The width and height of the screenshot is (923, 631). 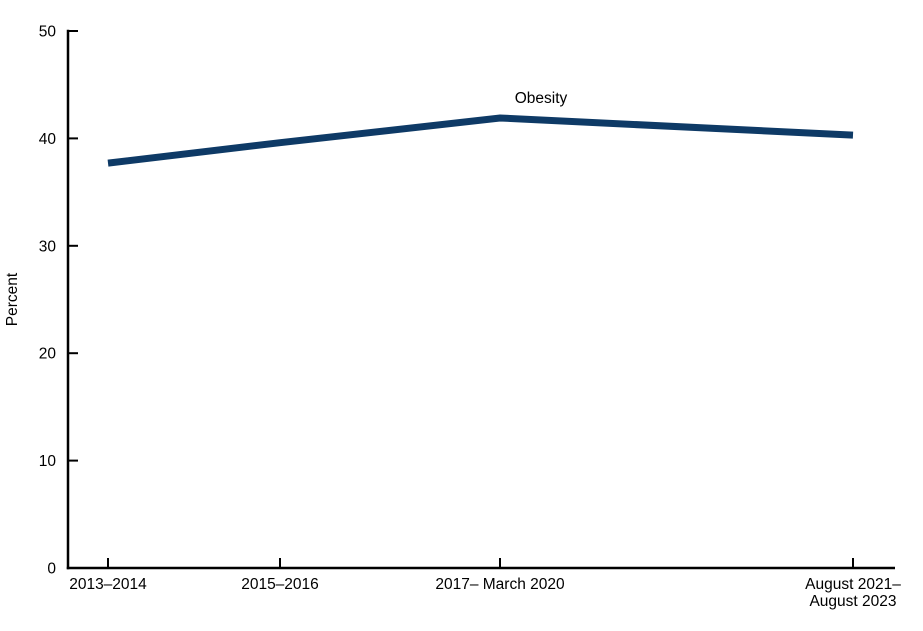 I want to click on y-tick-label: 0, so click(x=51, y=569).